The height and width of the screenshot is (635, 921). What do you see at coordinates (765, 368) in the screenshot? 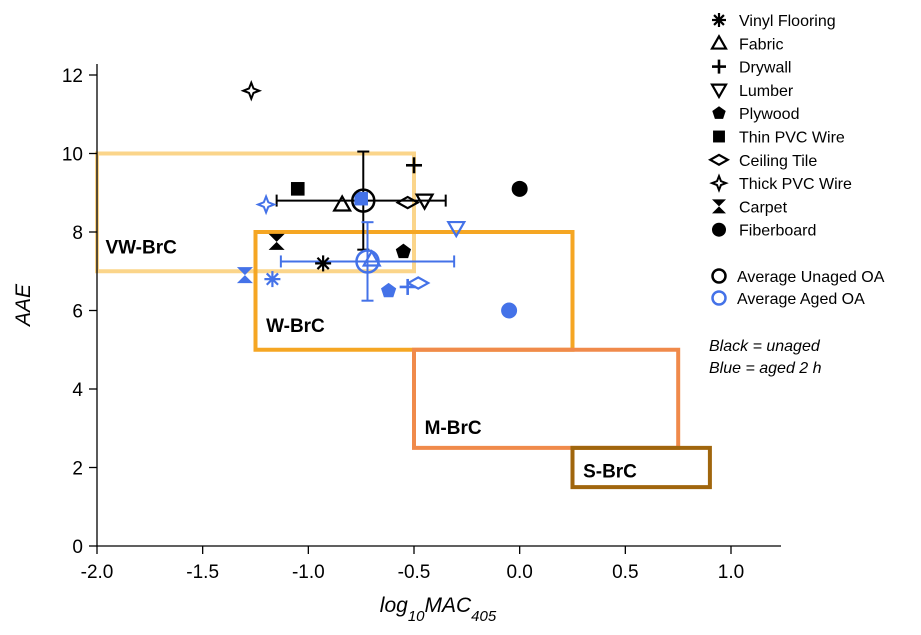
I see `legend-note-aged: Blue = aged 2 h` at bounding box center [765, 368].